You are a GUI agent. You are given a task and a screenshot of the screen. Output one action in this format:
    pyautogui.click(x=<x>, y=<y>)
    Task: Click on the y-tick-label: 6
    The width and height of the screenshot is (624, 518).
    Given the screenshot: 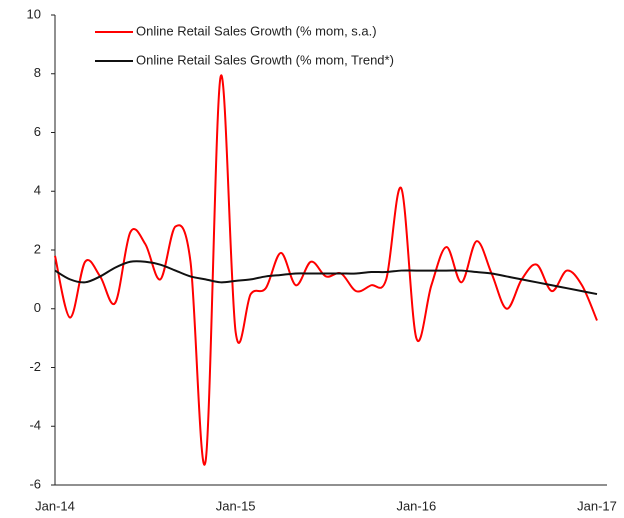 What is the action you would take?
    pyautogui.click(x=37, y=131)
    